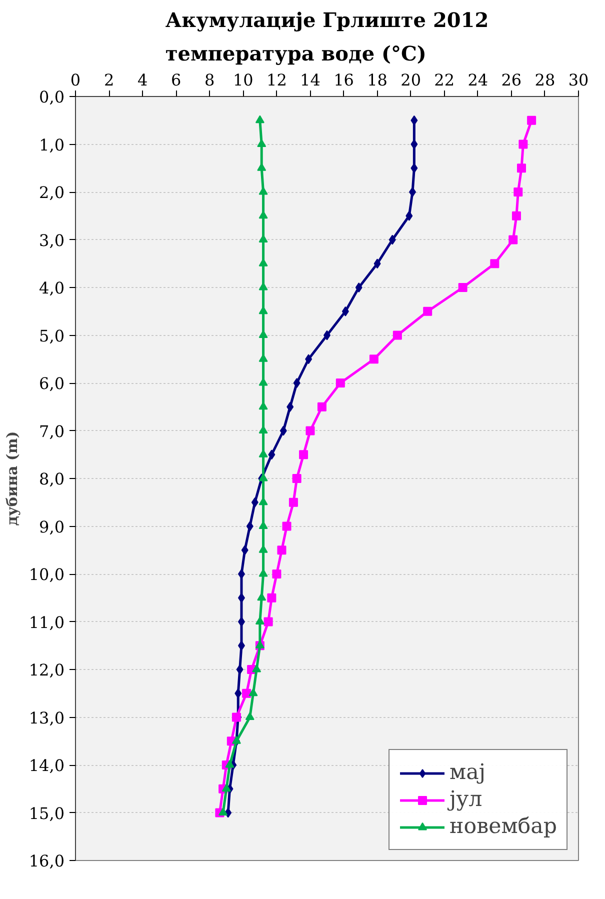 This screenshot has height=899, width=605. Describe the element at coordinates (52, 97) in the screenshot. I see `y-tick-label: 0,0` at that location.